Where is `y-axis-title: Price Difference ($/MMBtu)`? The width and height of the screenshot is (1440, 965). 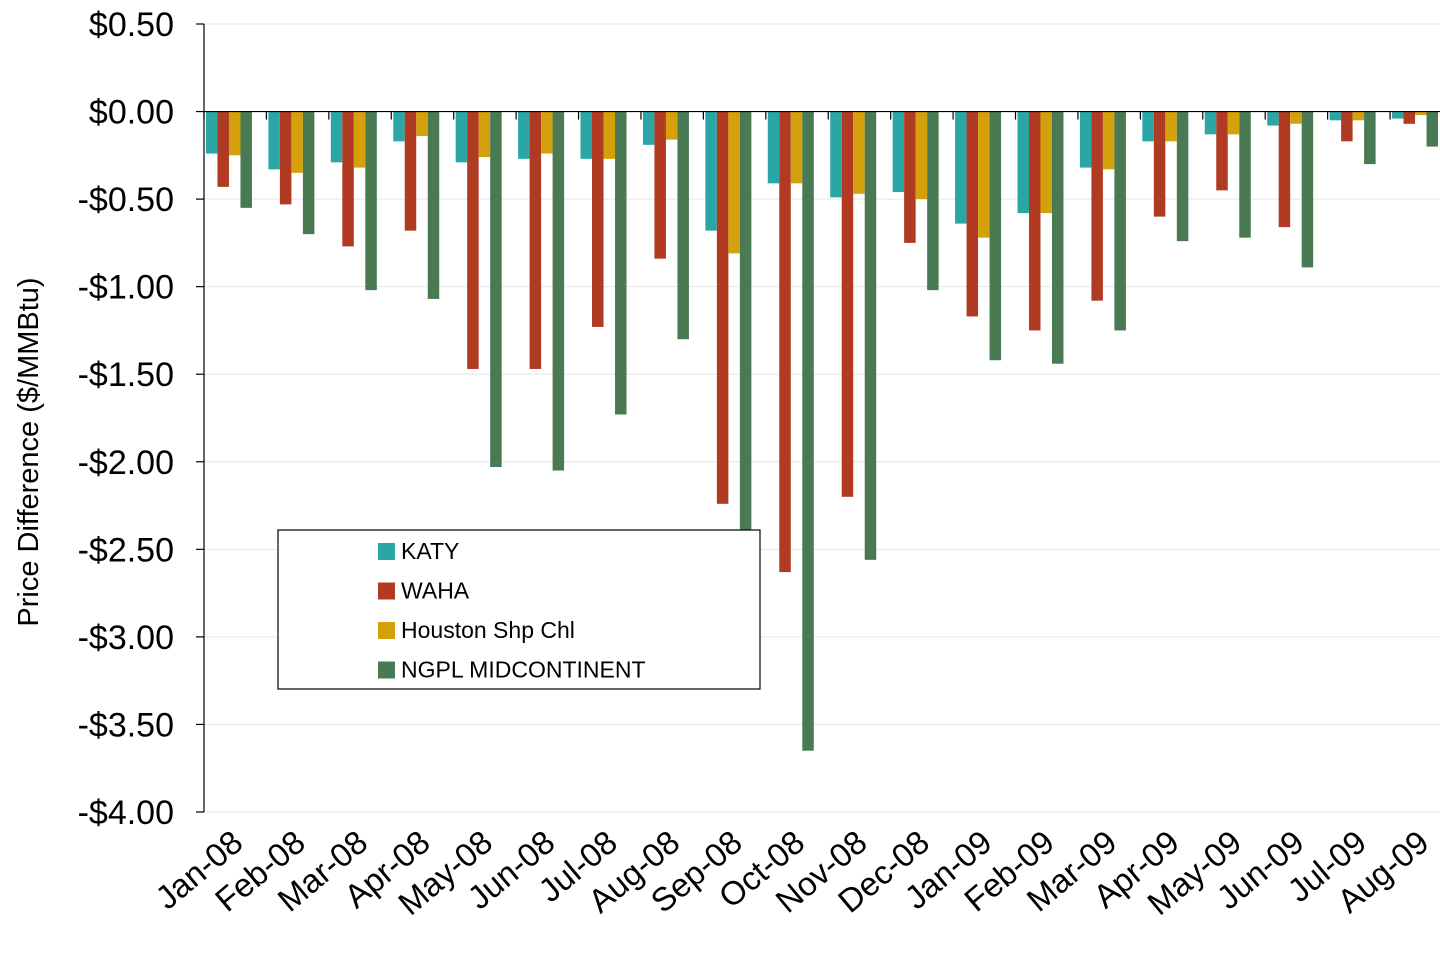 y-axis-title: Price Difference ($/MMBtu) is located at coordinates (29, 451).